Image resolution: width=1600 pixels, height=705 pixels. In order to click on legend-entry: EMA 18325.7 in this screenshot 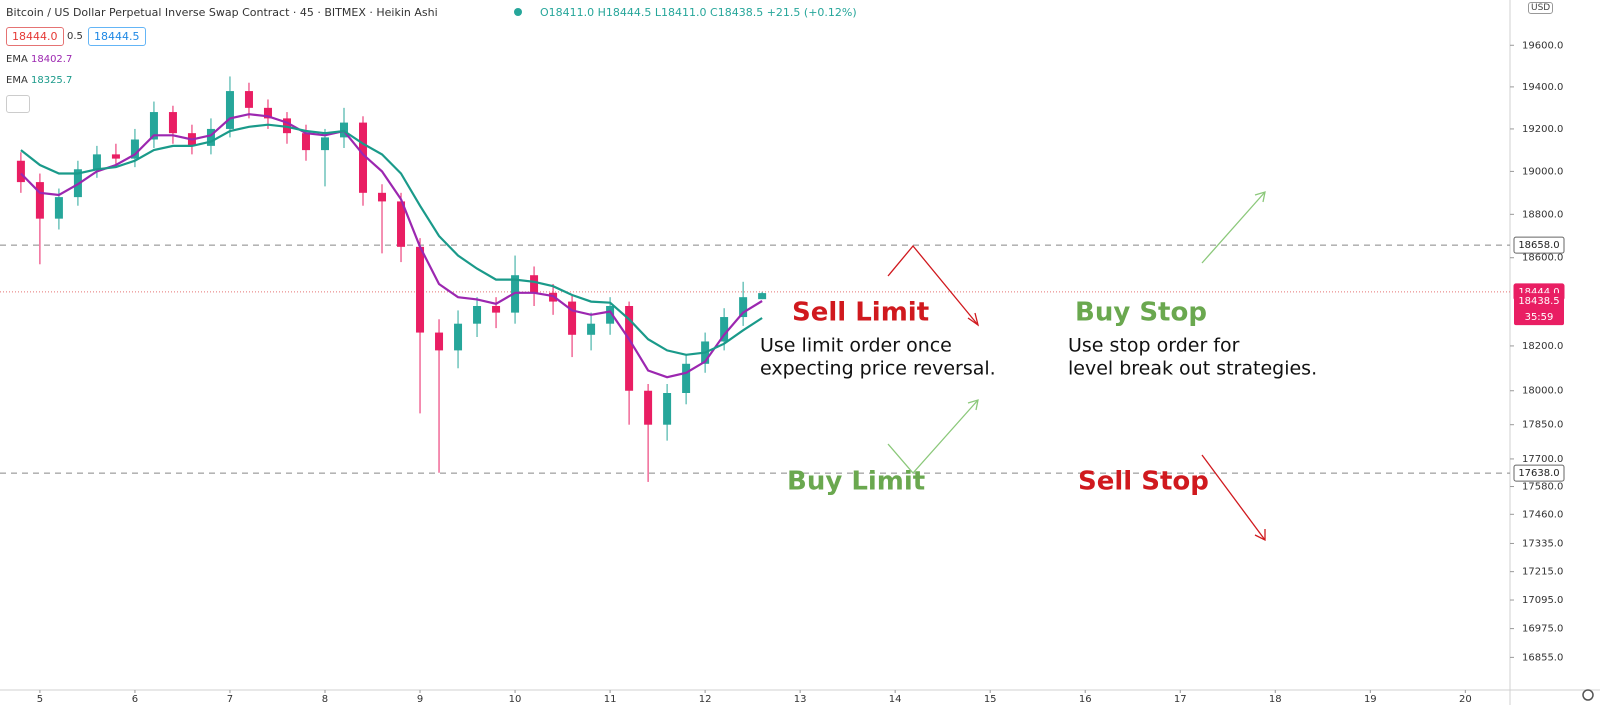, I will do `click(39, 80)`.